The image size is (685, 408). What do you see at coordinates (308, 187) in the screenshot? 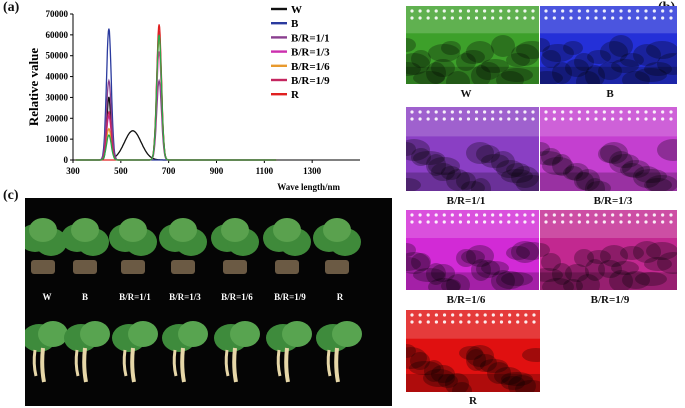
I see `x-axis-label: Wave length/nm` at bounding box center [308, 187].